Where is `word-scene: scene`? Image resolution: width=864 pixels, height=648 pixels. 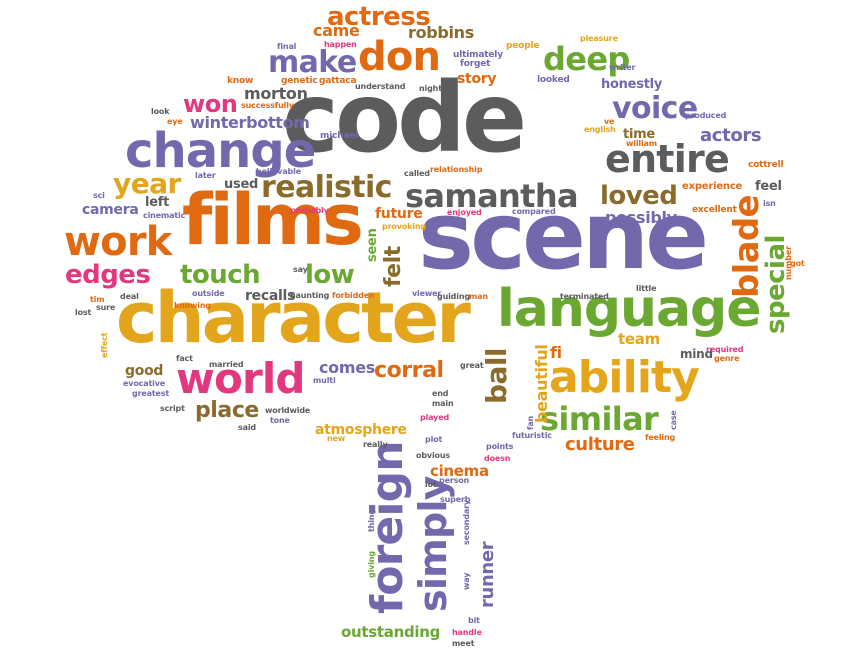
word-scene: scene is located at coordinates (563, 236).